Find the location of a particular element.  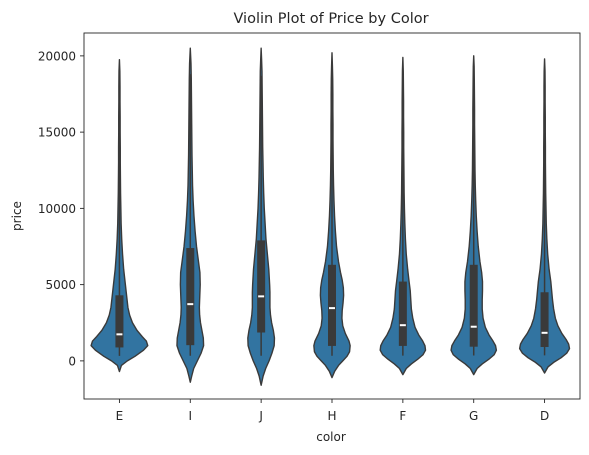

violin-E is located at coordinates (119, 215).